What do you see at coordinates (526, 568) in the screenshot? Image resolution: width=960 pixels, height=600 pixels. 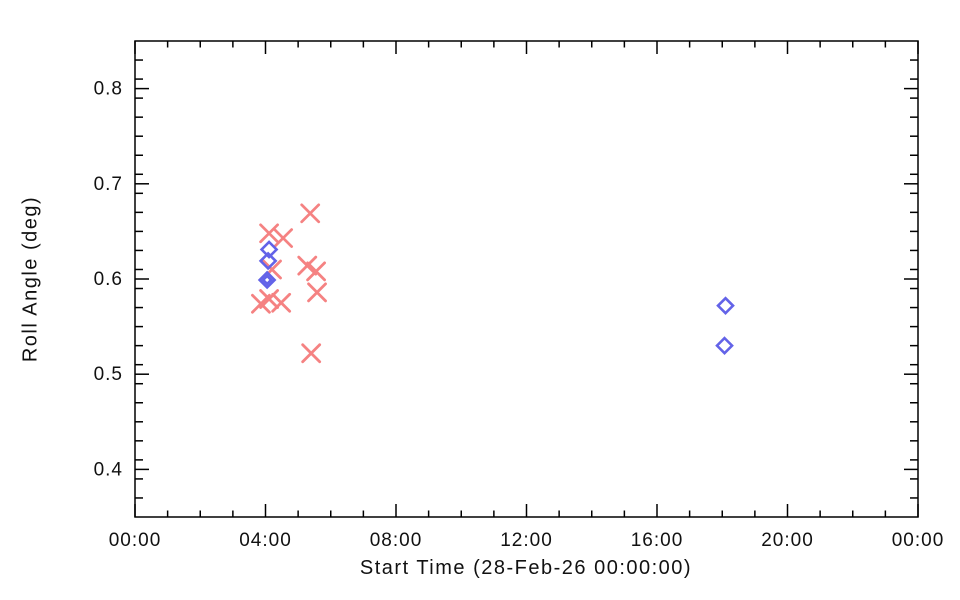 I see `x-axis-title: Start Time (28-Feb-26 00:00:00)` at bounding box center [526, 568].